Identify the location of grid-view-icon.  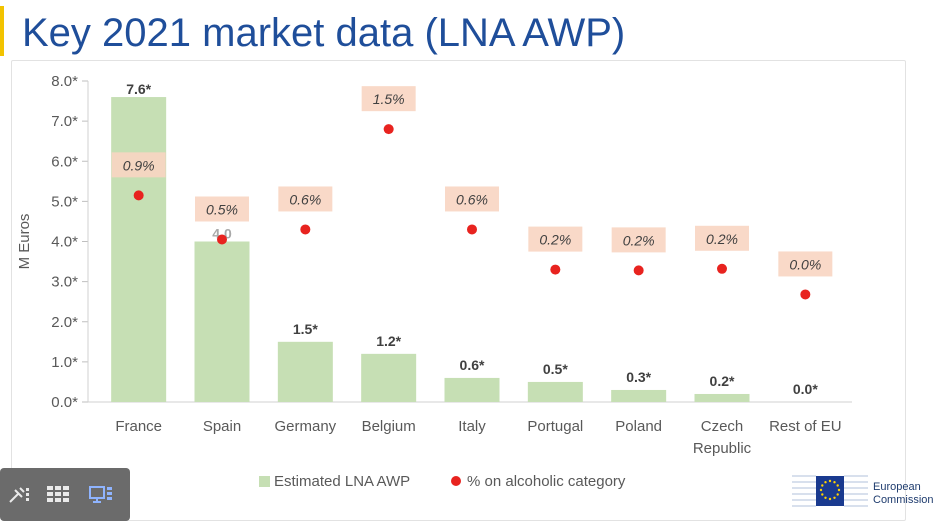
(59, 494).